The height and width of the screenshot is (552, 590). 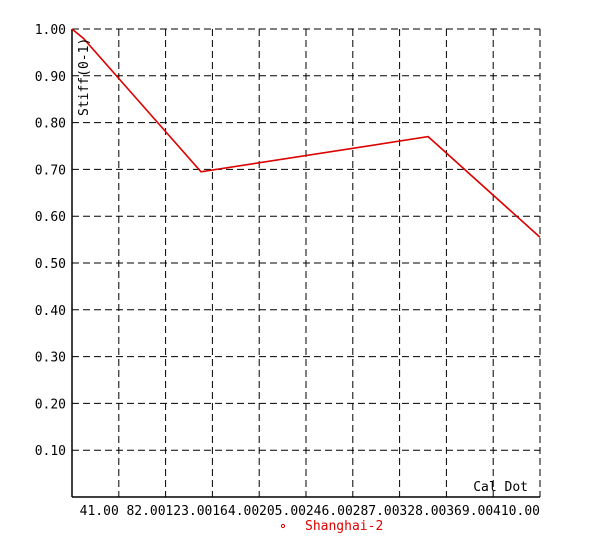 What do you see at coordinates (50, 451) in the screenshot?
I see `y-tick-label: 0.10` at bounding box center [50, 451].